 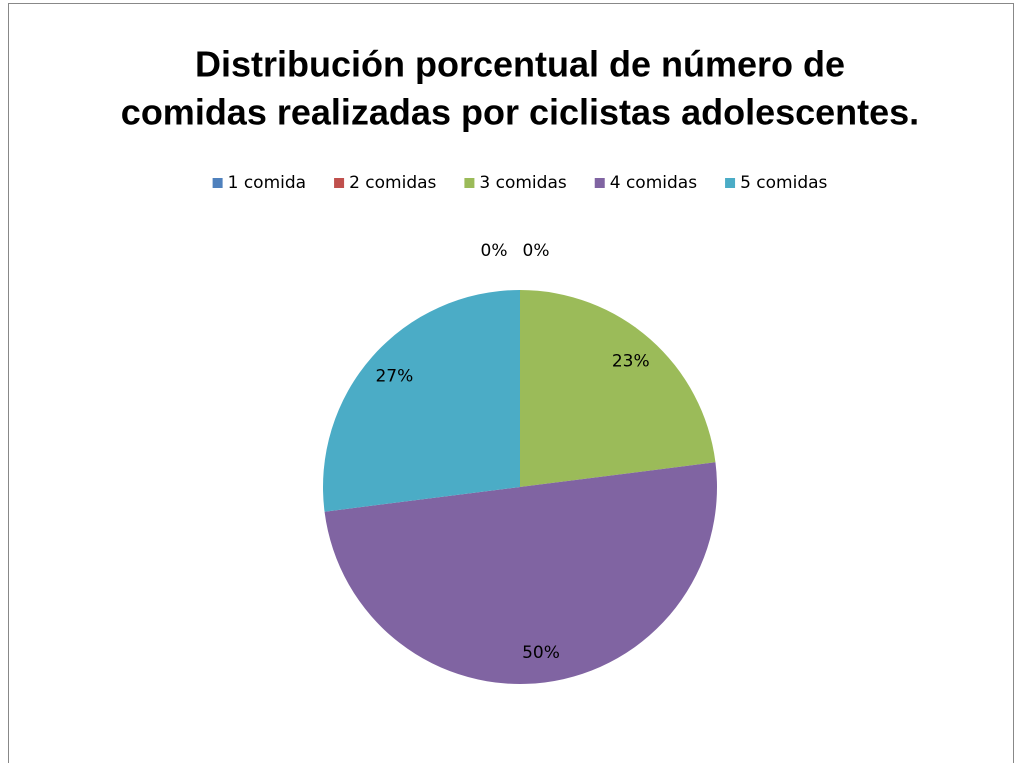 I want to click on legend-label: 5 comidas, so click(x=783, y=183).